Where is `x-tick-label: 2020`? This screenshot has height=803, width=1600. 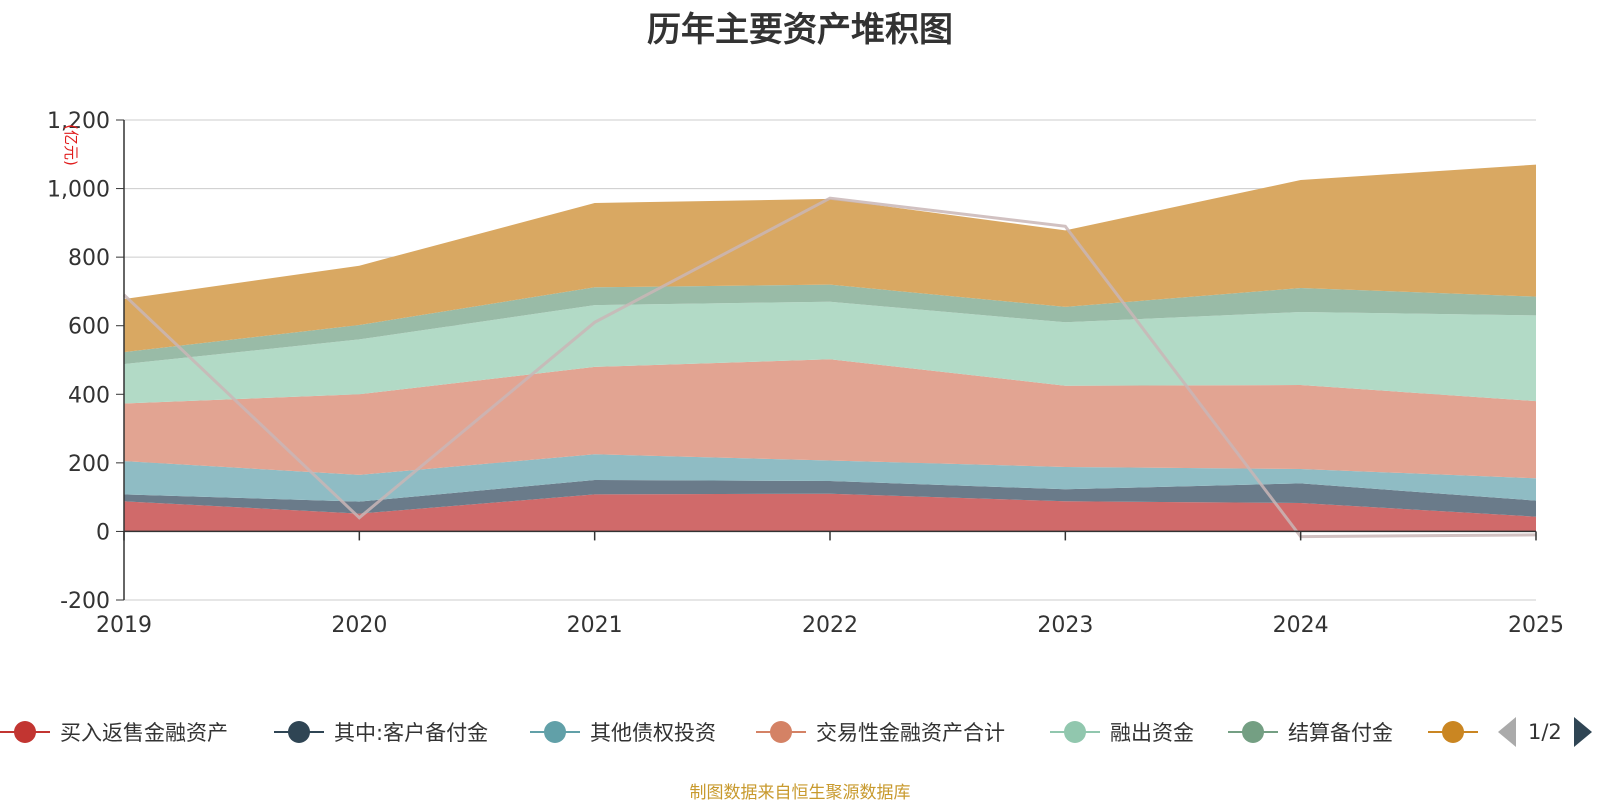
x-tick-label: 2020 is located at coordinates (359, 625).